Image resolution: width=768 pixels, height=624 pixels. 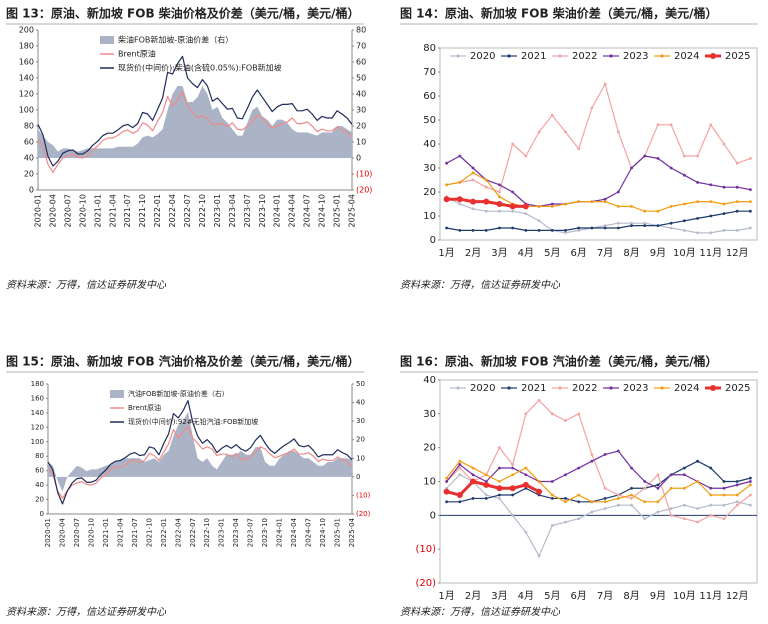 What do you see at coordinates (559, 13) in the screenshot?
I see `chart-title: 图 14：原油、新加坡 FOB 柴油价差（美元/桶，美元/桶）` at bounding box center [559, 13].